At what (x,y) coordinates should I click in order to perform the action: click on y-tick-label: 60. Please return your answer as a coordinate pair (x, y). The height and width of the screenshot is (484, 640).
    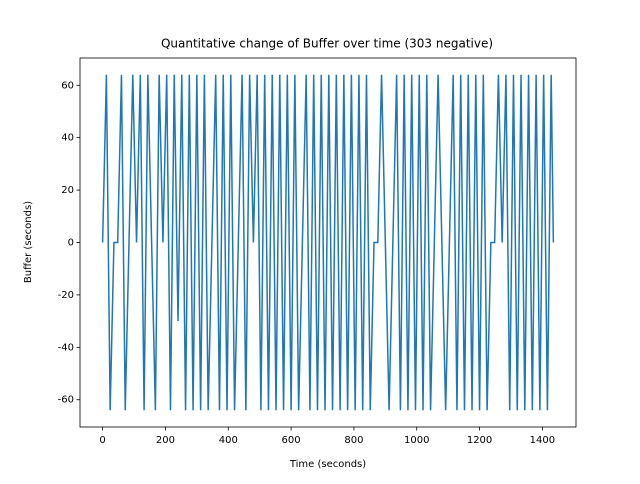
    Looking at the image, I should click on (67, 85).